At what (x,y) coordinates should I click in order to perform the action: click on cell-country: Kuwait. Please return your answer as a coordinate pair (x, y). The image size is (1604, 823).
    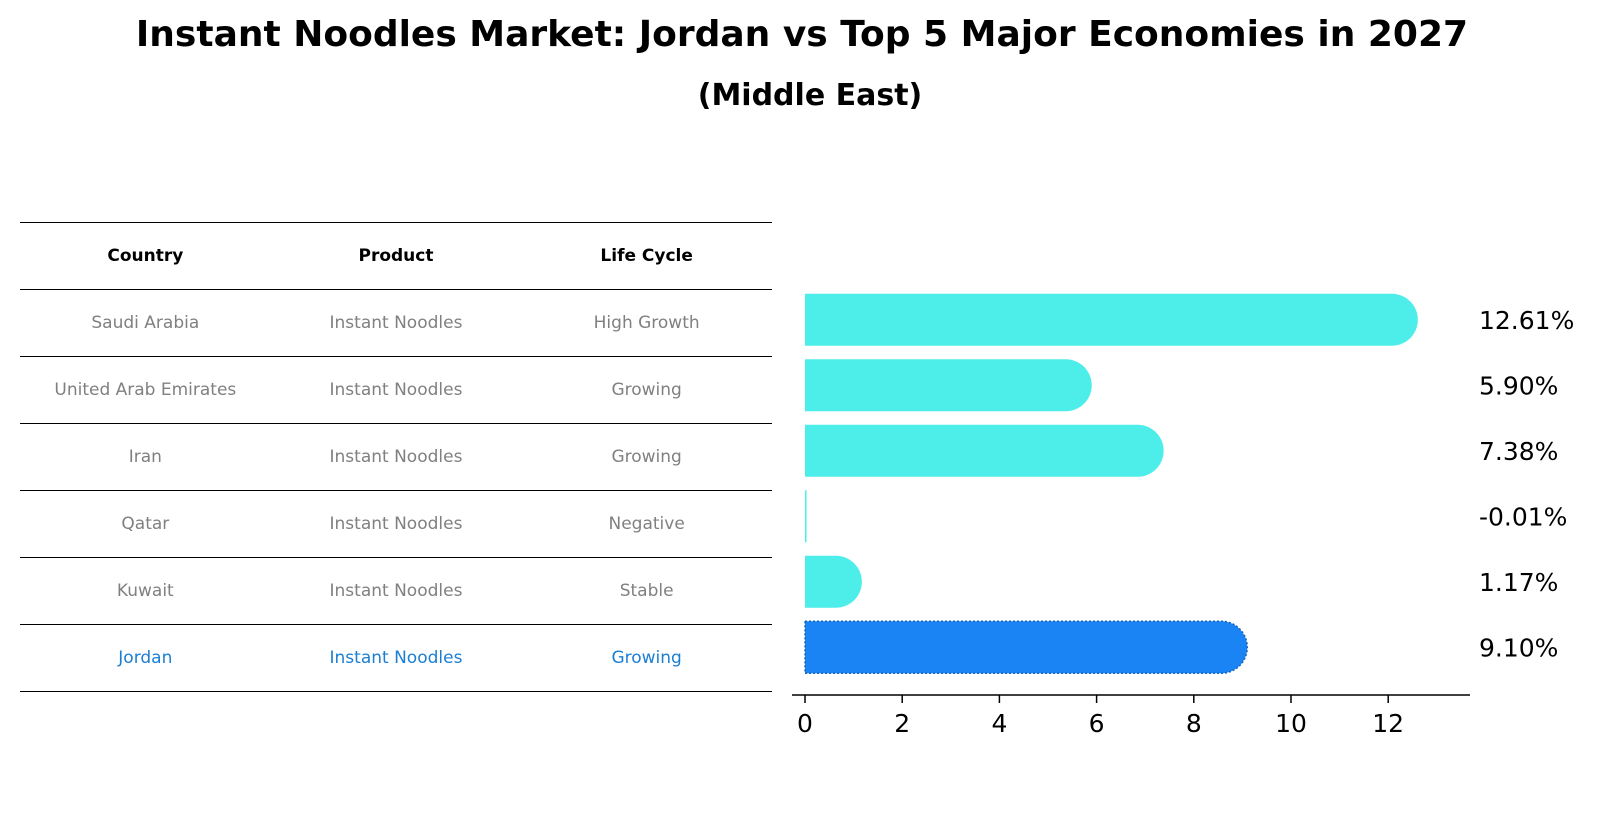
    Looking at the image, I should click on (145, 591).